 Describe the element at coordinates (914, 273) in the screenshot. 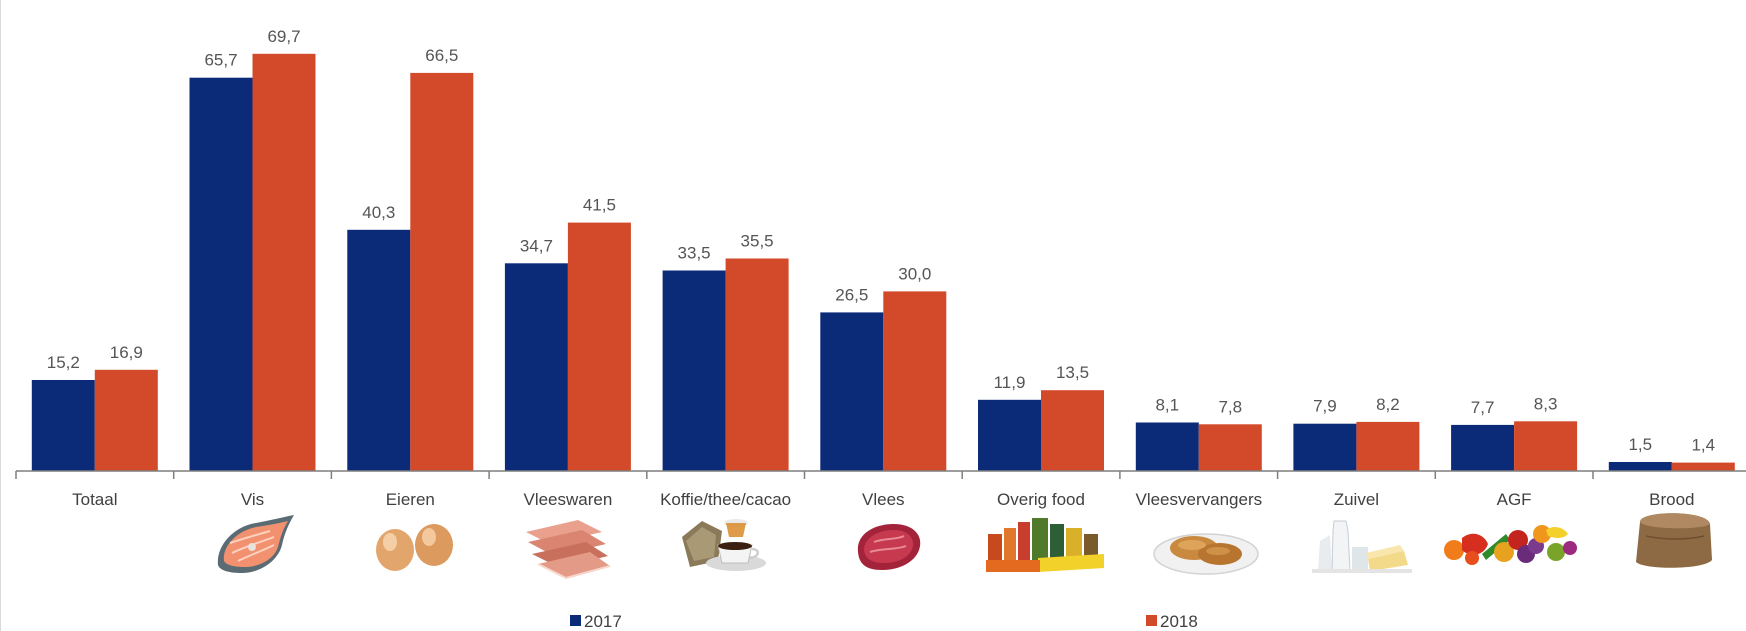

I see `value-label-2018-5: 30,0` at that location.